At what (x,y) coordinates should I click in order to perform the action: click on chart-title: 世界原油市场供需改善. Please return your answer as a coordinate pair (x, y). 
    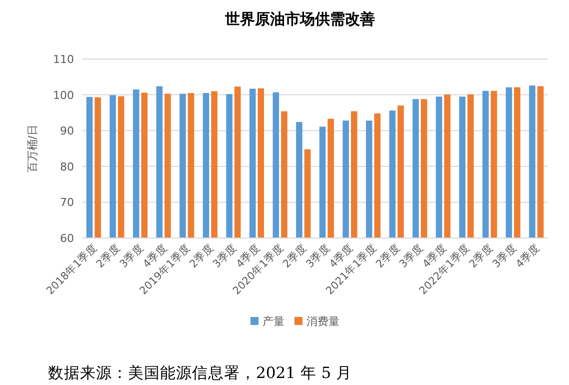
    Looking at the image, I should click on (299, 19).